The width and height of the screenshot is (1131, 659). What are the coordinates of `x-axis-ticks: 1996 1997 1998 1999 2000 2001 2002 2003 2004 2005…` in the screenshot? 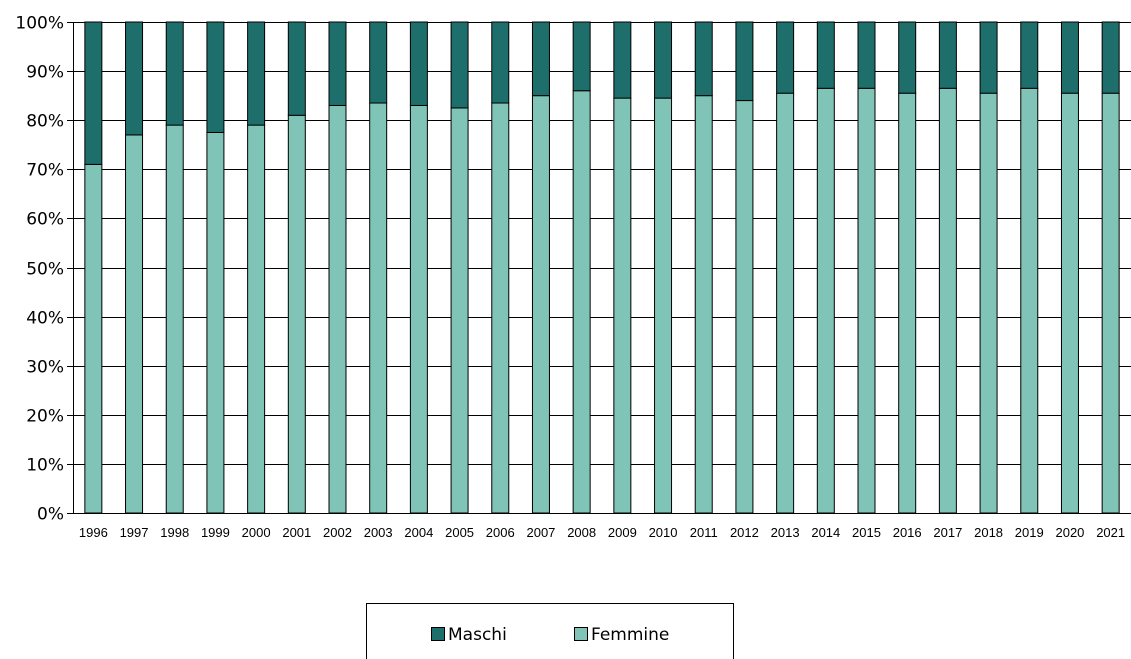 It's located at (602, 532).